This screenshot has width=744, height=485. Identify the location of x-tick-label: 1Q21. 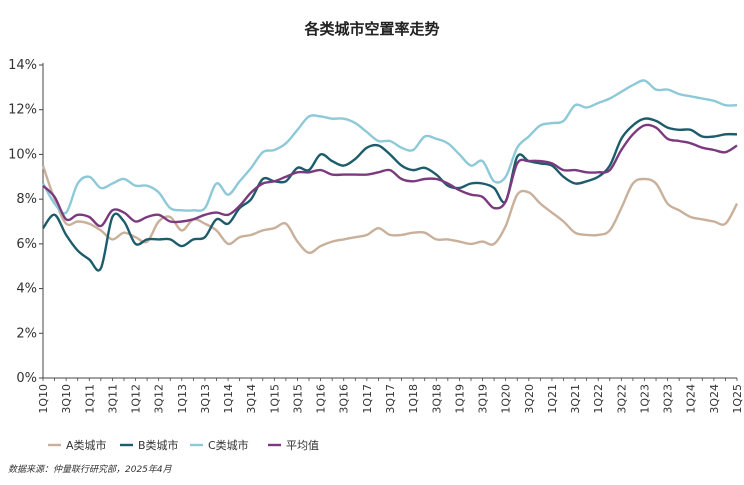
(552, 399).